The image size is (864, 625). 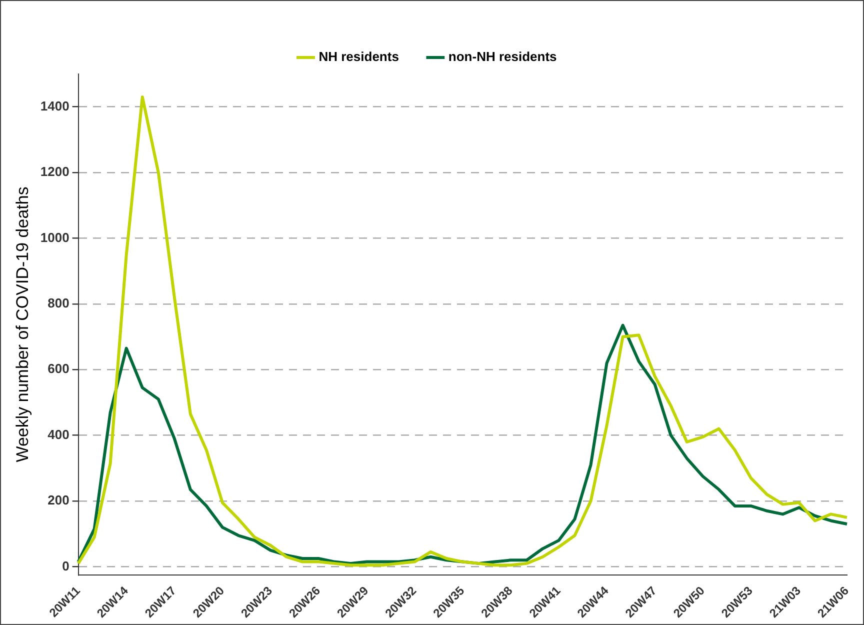 I want to click on y-tick-label: 1200, so click(x=55, y=172).